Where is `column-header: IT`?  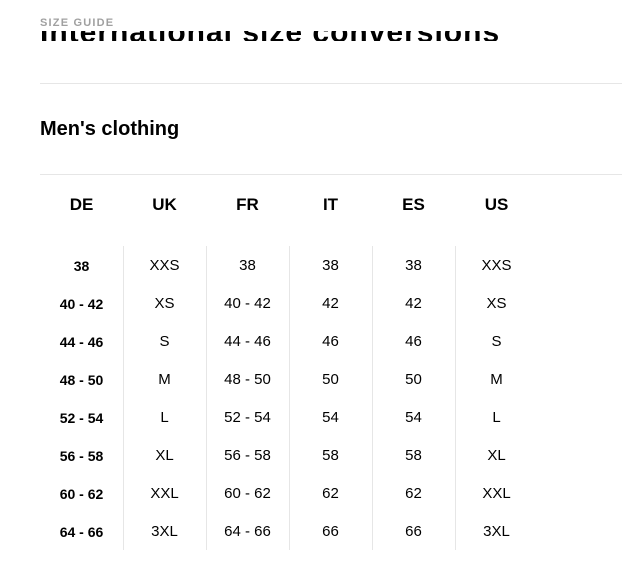
column-header: IT is located at coordinates (330, 204).